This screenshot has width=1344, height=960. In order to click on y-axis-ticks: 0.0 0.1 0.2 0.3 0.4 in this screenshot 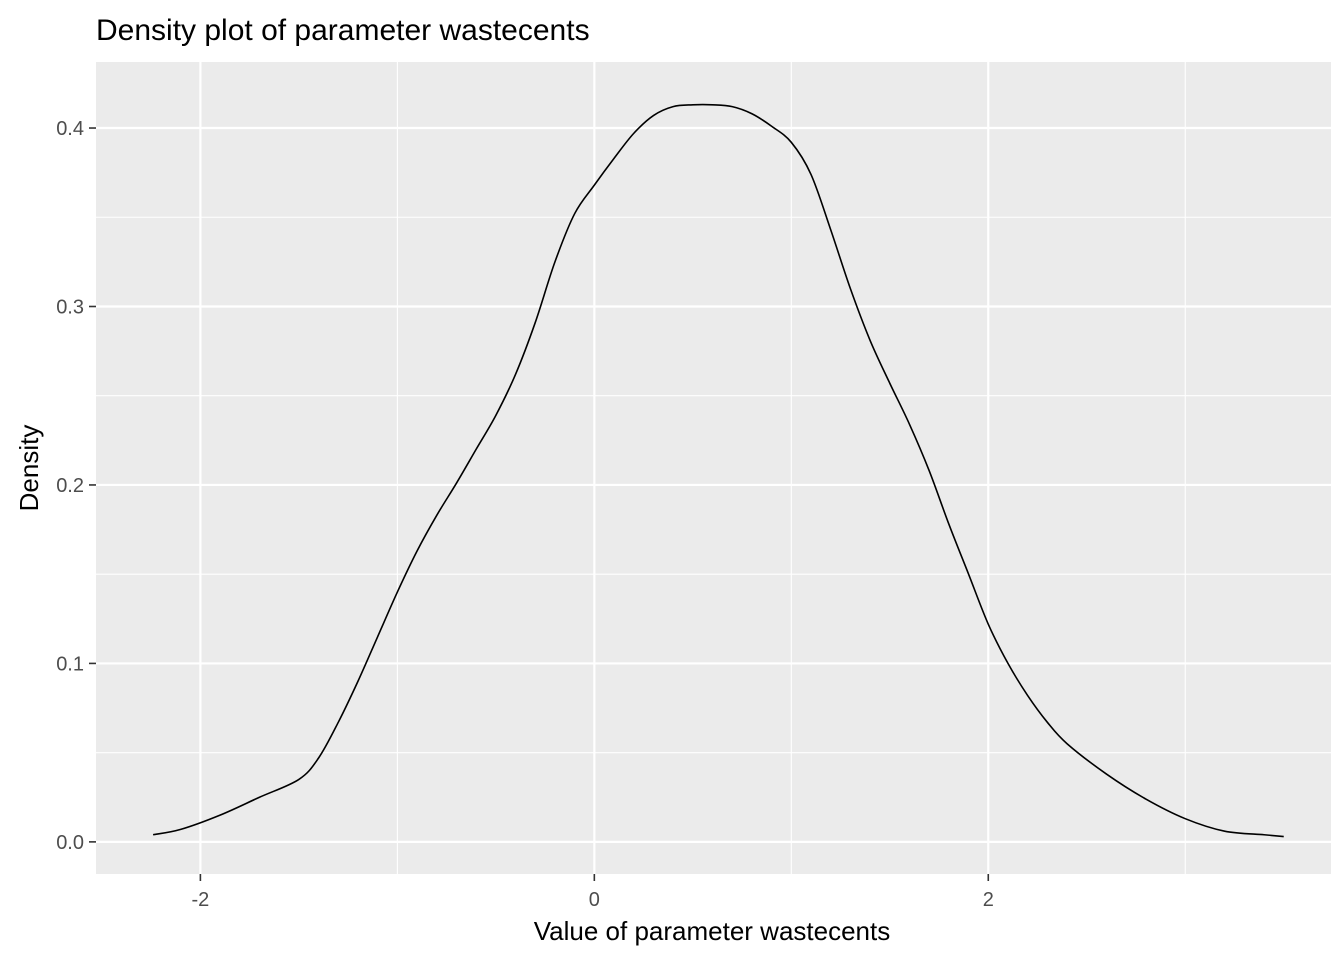, I will do `click(76, 486)`.